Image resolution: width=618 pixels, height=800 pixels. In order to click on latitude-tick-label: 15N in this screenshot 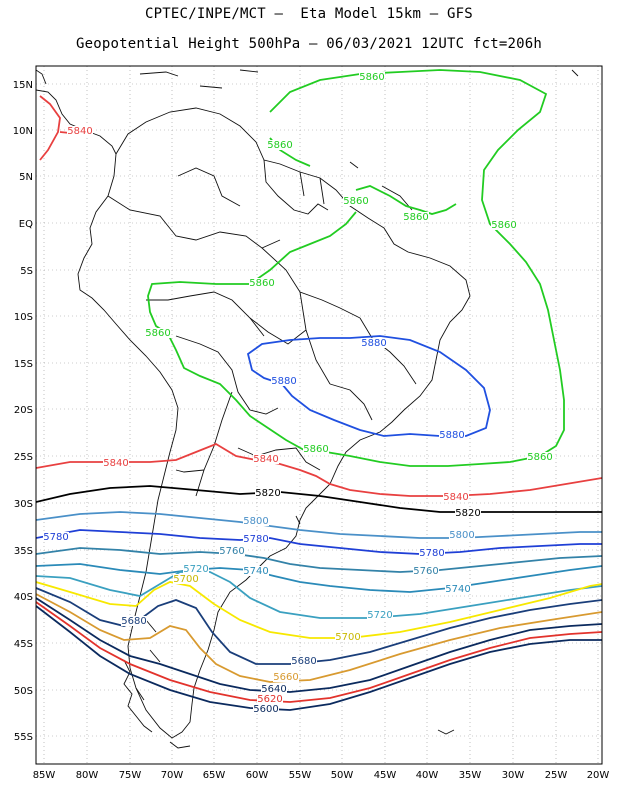, I will do `click(23, 85)`.